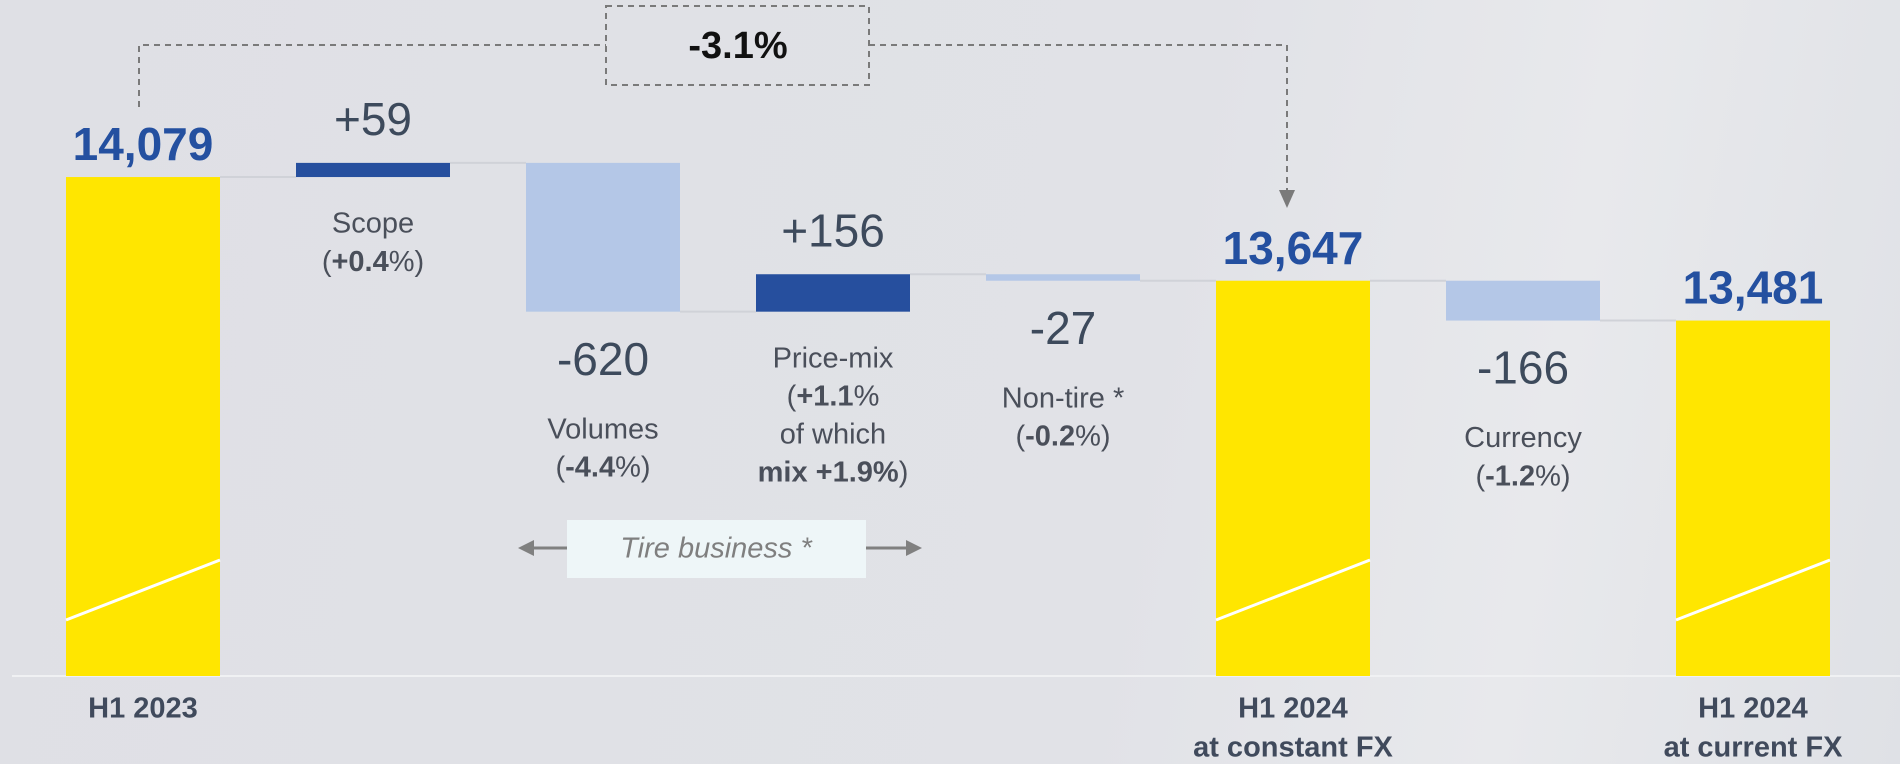 This screenshot has width=1900, height=764. What do you see at coordinates (1510, 476) in the screenshot?
I see `note-part: -1.2` at bounding box center [1510, 476].